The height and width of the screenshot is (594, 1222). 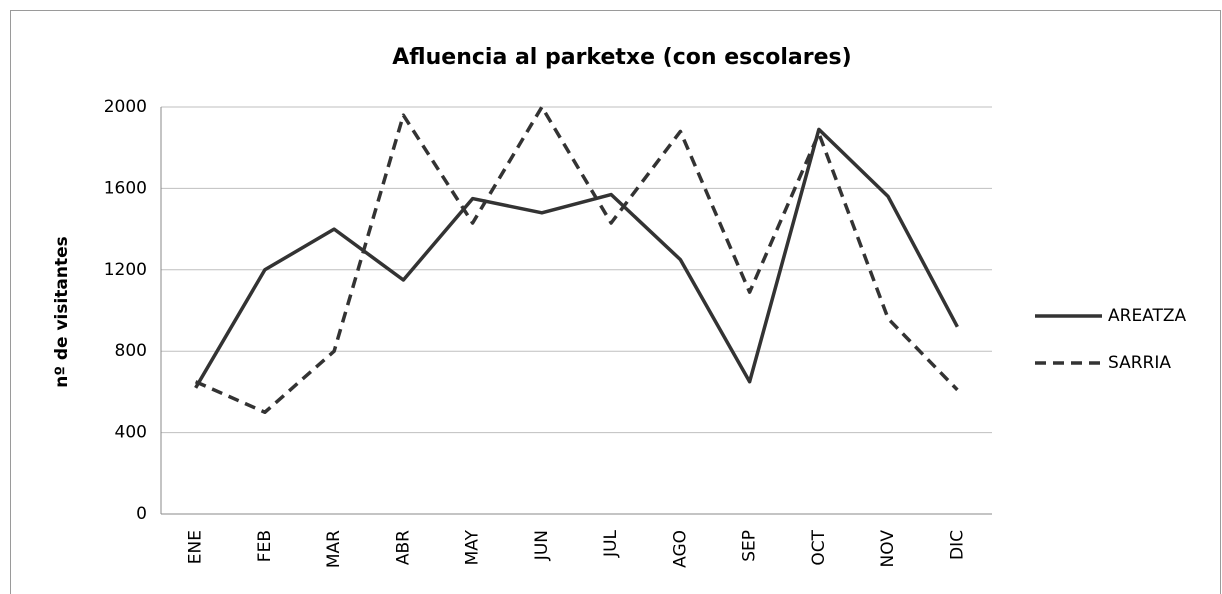 What do you see at coordinates (473, 547) in the screenshot?
I see `x-tick-label: MAY` at bounding box center [473, 547].